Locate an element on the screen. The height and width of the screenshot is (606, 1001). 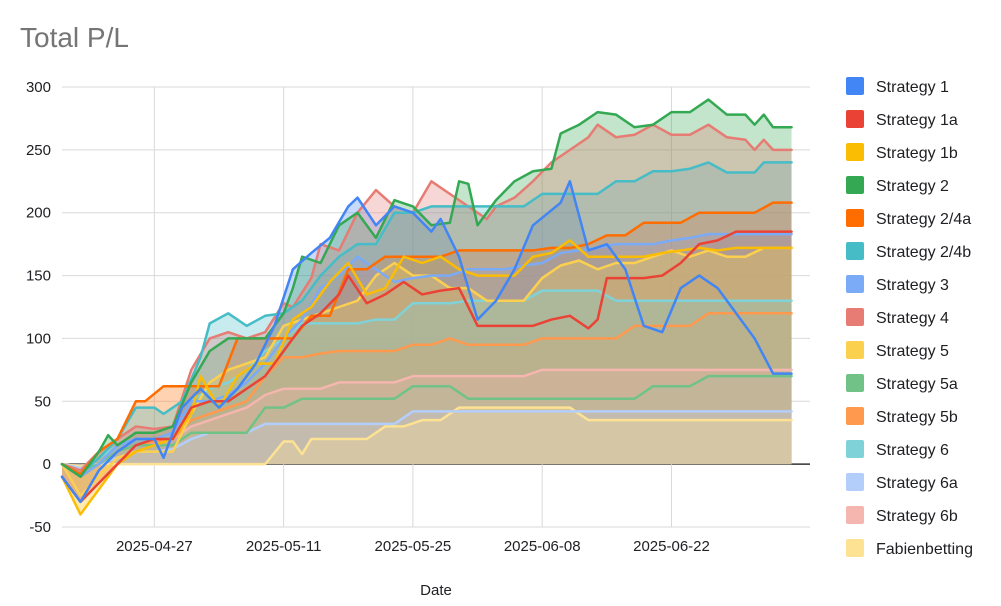
legend-label: Strategy 6a is located at coordinates (917, 483).